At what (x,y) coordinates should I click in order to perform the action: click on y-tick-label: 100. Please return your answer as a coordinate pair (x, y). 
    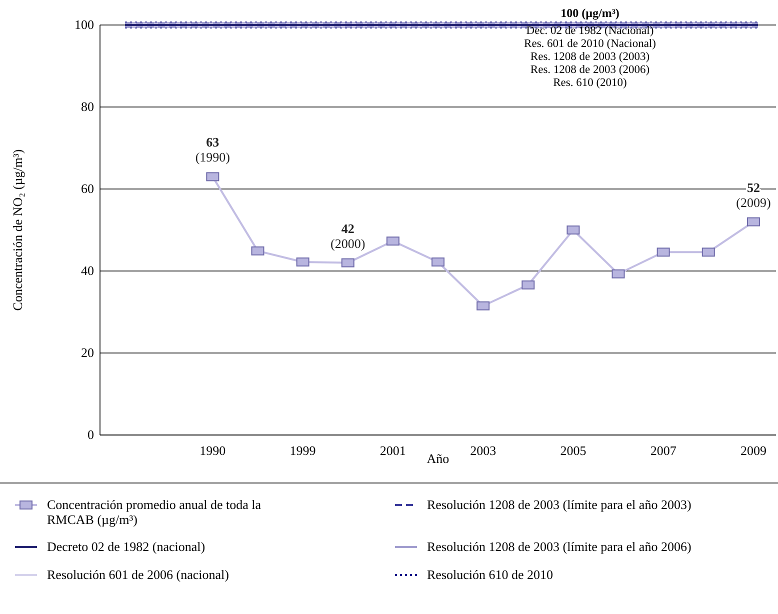
    Looking at the image, I should click on (84, 24).